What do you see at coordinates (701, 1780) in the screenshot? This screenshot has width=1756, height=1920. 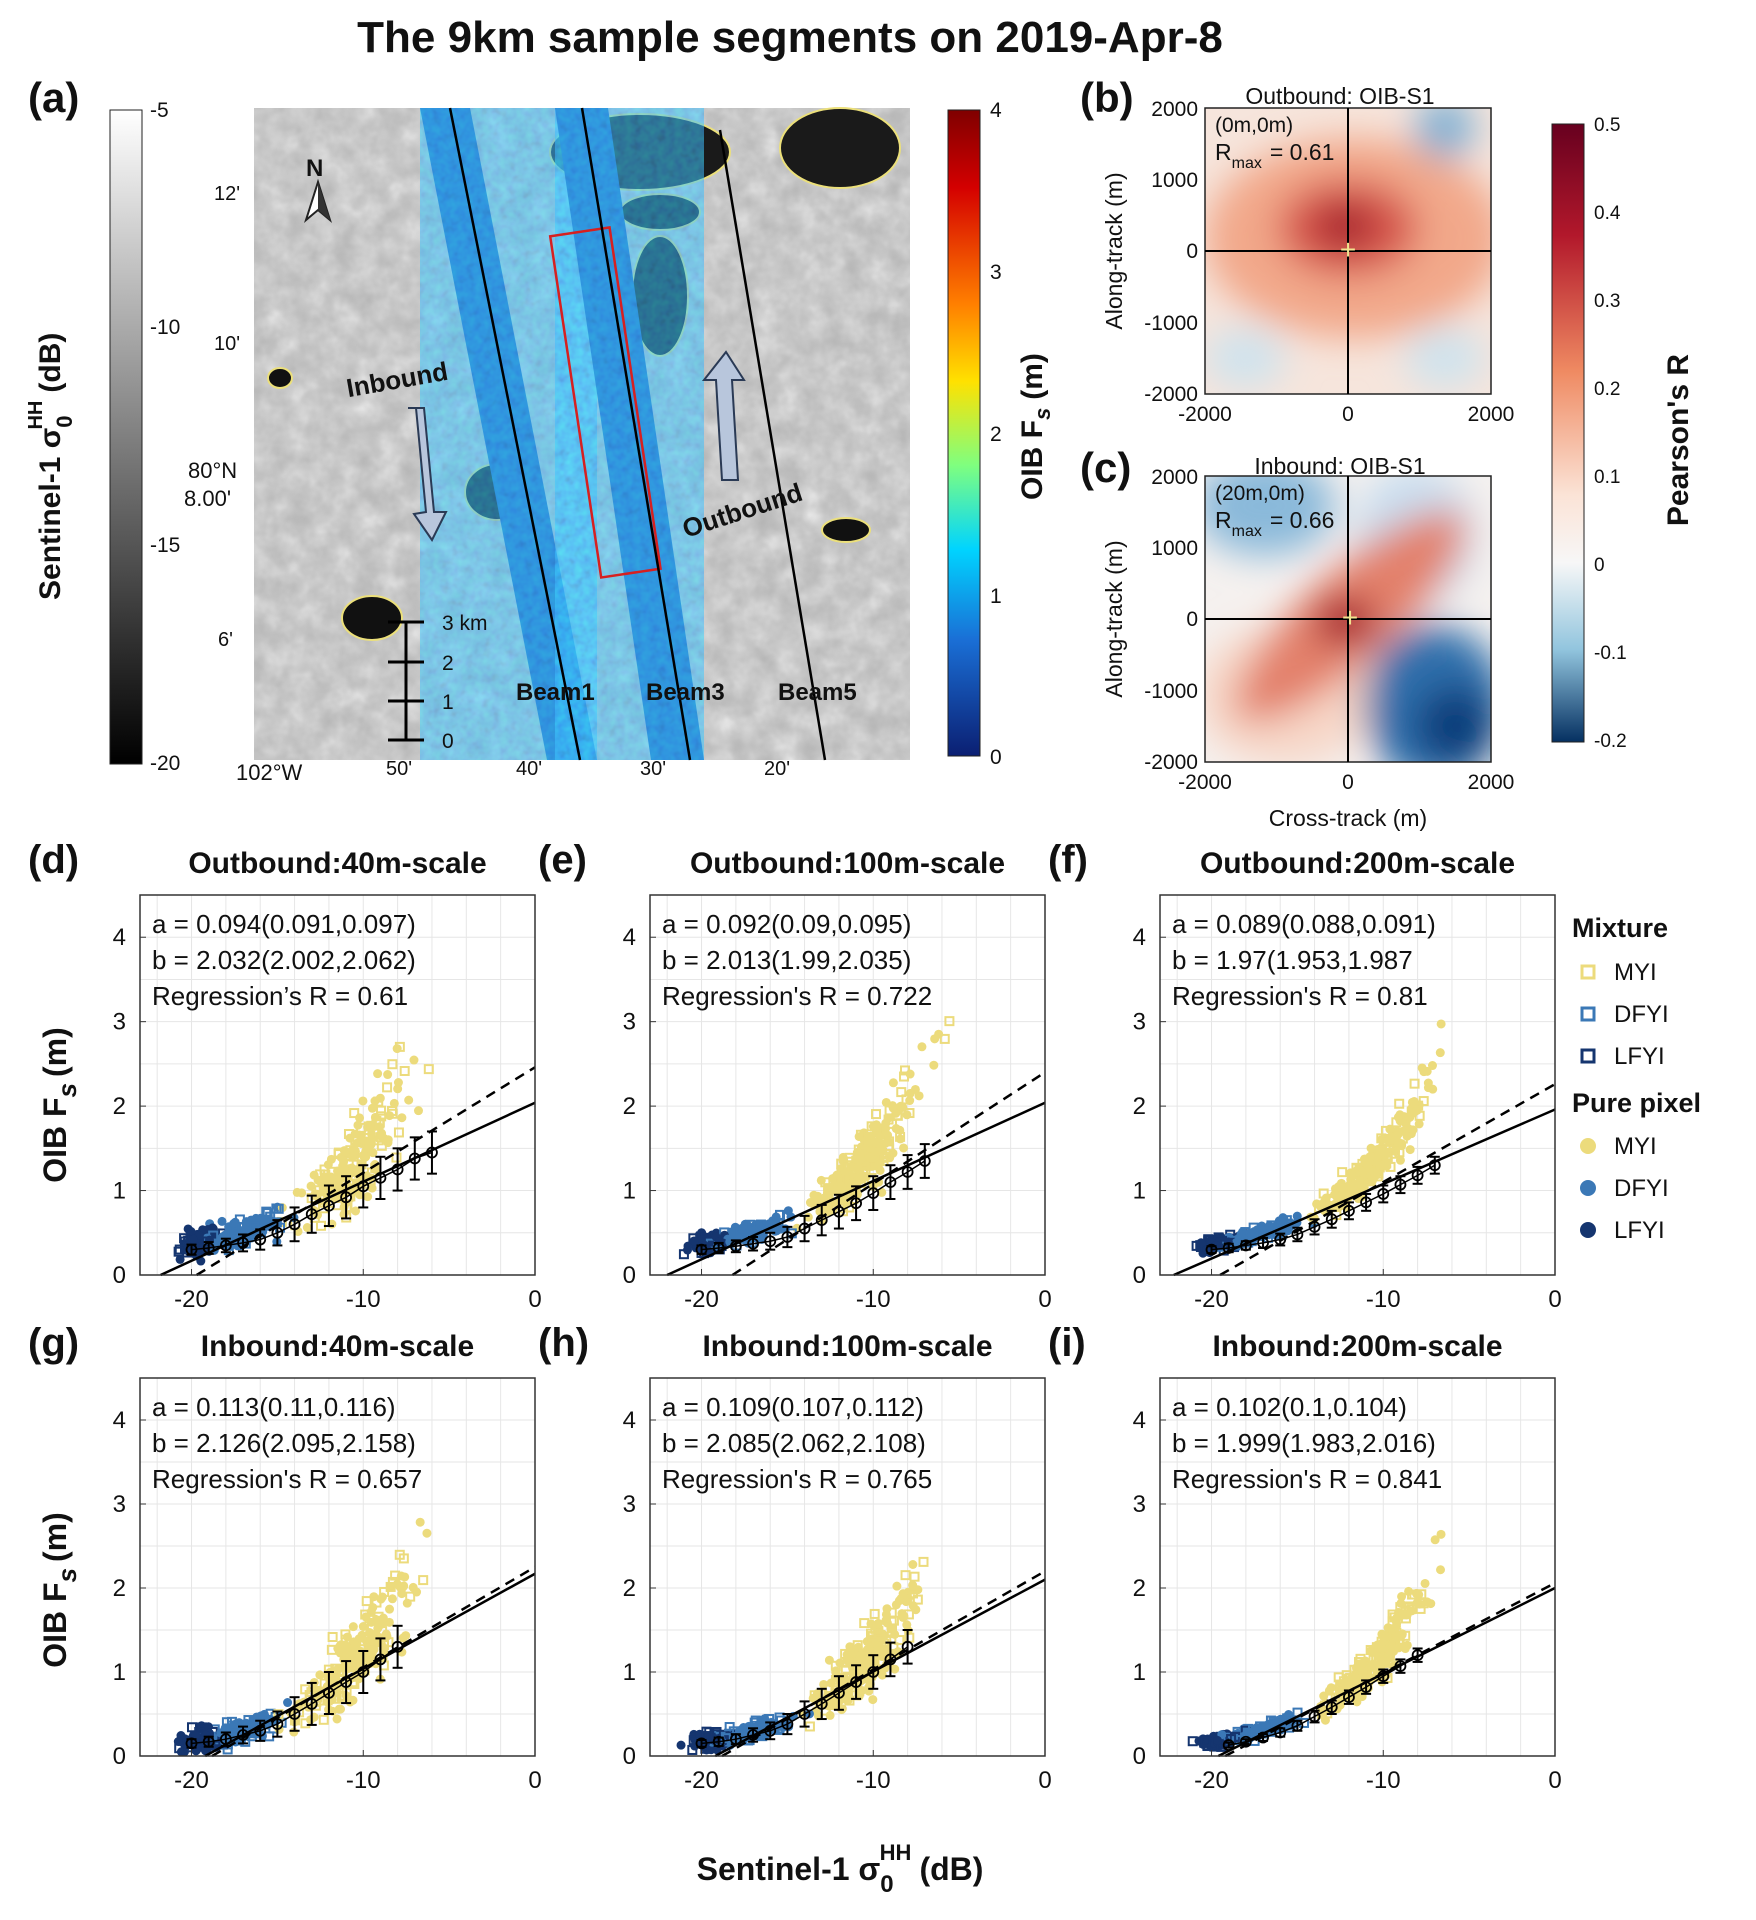 I see `x-tick-label: -20` at bounding box center [701, 1780].